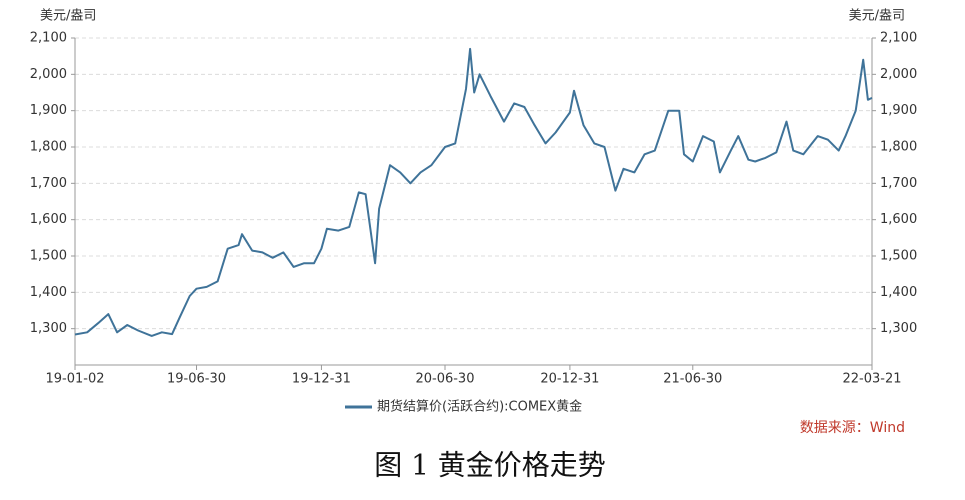 This screenshot has width=965, height=500. What do you see at coordinates (898, 74) in the screenshot?
I see `y2-tick-label: 2,000` at bounding box center [898, 74].